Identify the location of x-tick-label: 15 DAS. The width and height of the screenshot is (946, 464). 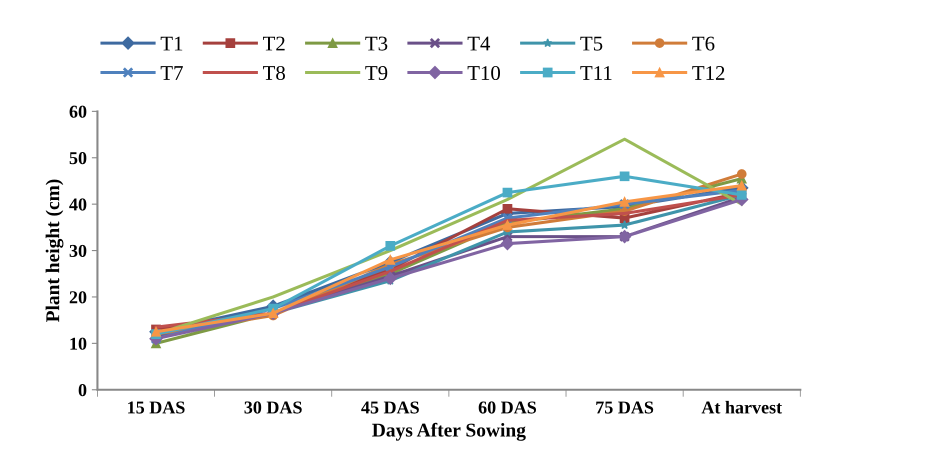
(156, 407).